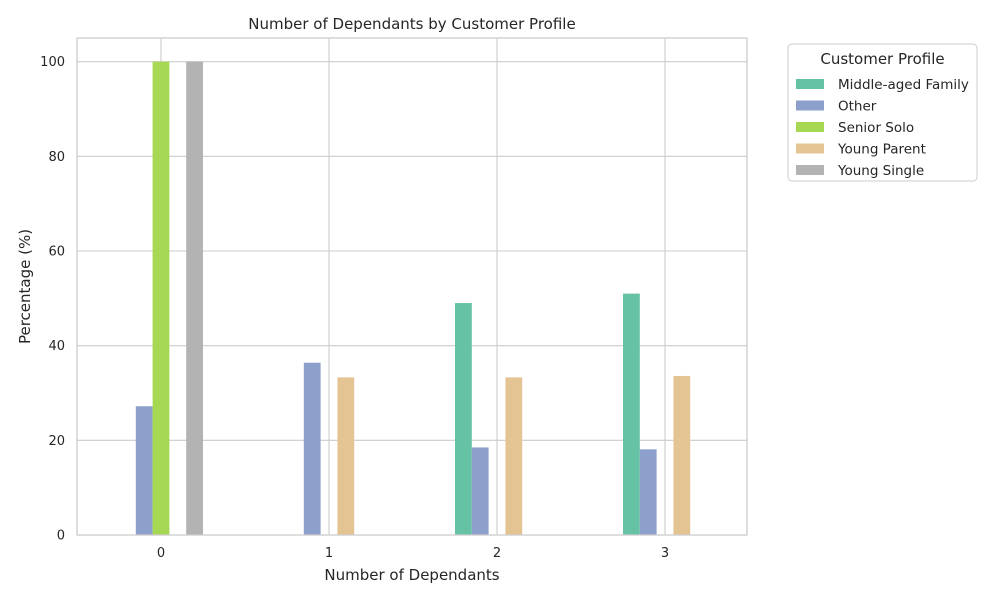 The image size is (1000, 604). What do you see at coordinates (56, 346) in the screenshot?
I see `y-tick-label: 40` at bounding box center [56, 346].